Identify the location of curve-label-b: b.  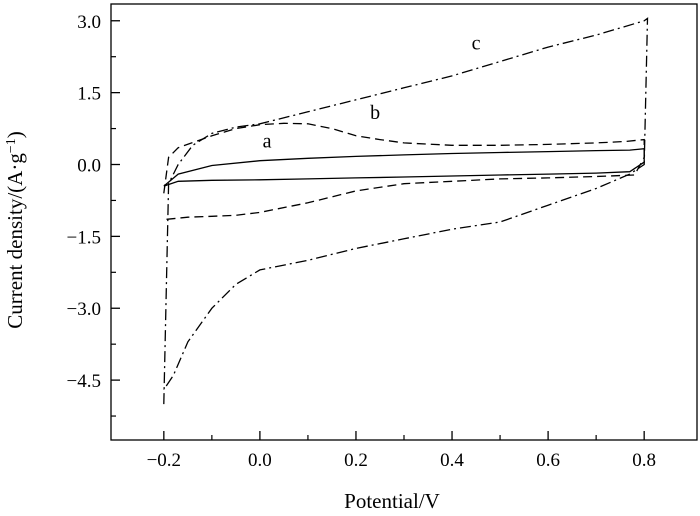
(375, 113).